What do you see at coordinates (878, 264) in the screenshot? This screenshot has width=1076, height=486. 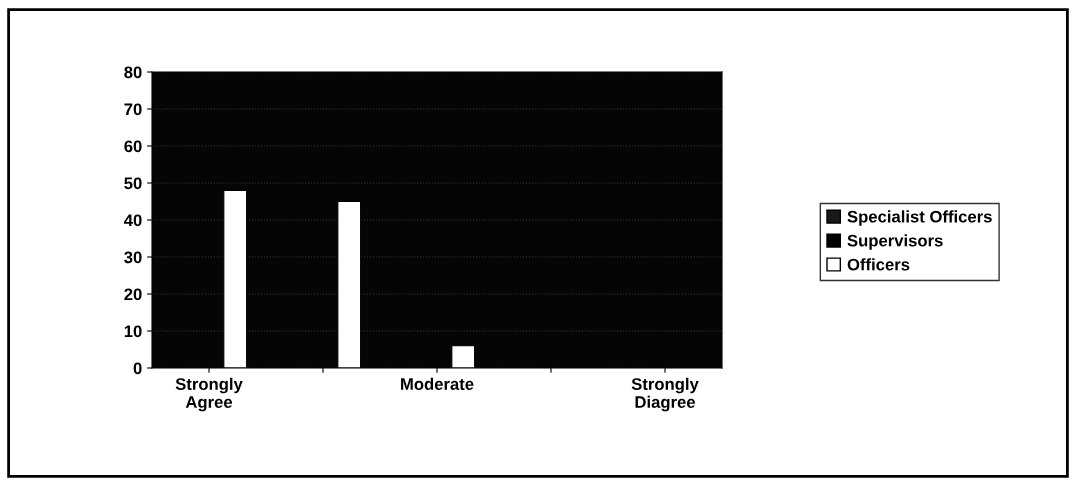 I see `legend-label: Officers` at bounding box center [878, 264].